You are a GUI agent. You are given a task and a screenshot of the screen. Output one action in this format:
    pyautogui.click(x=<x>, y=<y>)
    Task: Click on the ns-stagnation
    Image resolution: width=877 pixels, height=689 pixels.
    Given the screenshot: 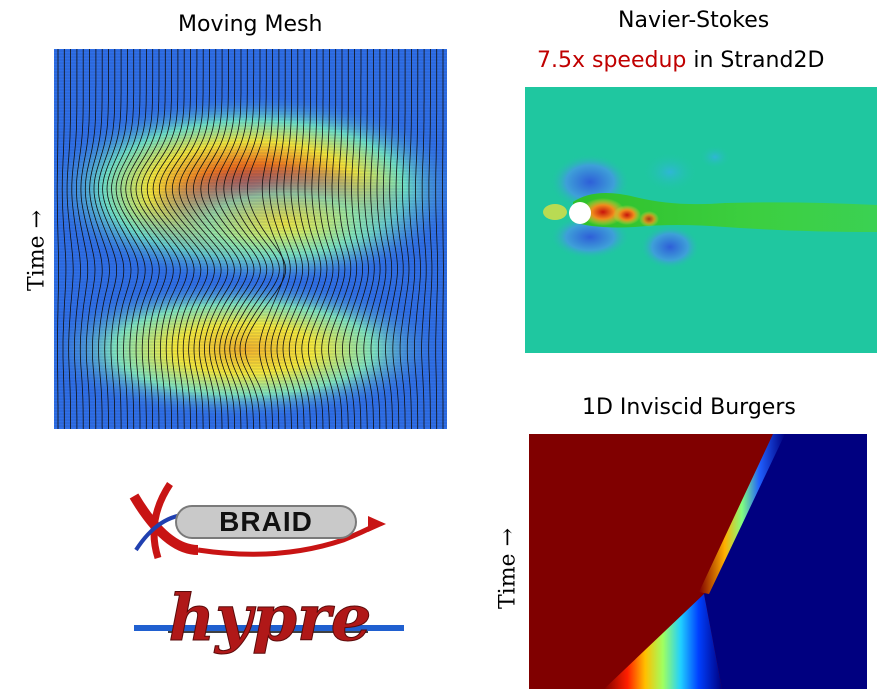 What is the action you would take?
    pyautogui.click(x=555, y=212)
    